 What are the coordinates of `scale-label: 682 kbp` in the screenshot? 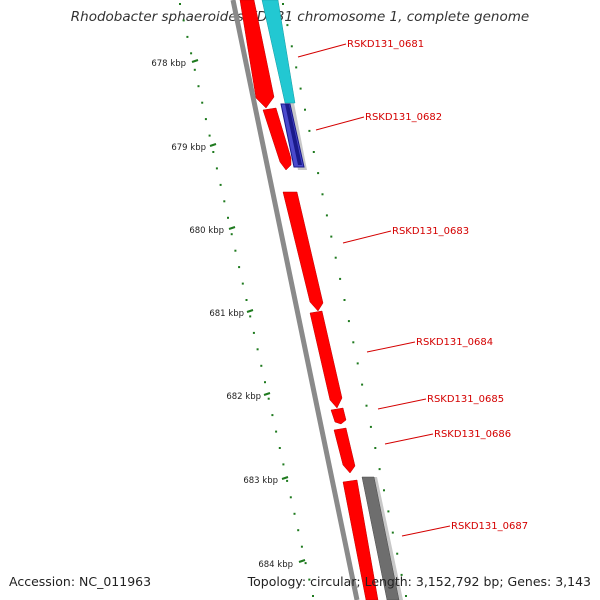 It's located at (243, 397).